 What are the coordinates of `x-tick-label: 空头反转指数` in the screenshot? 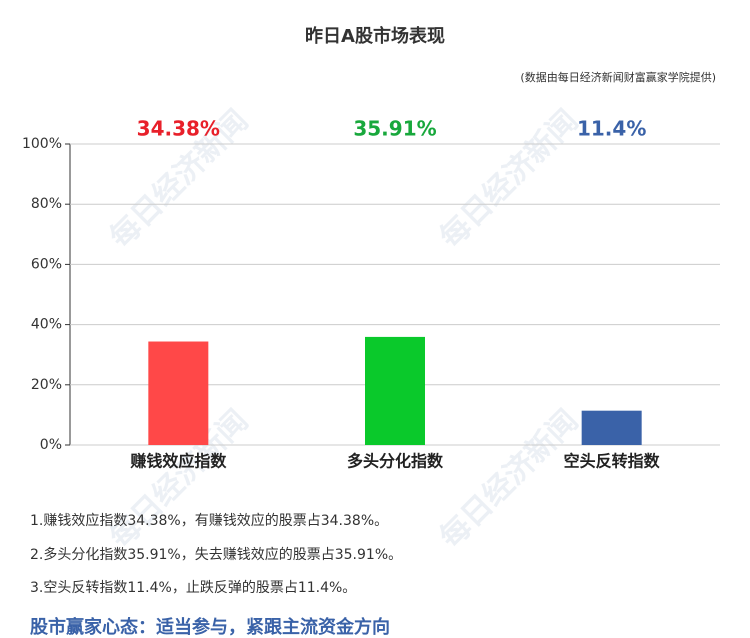 It's located at (612, 461).